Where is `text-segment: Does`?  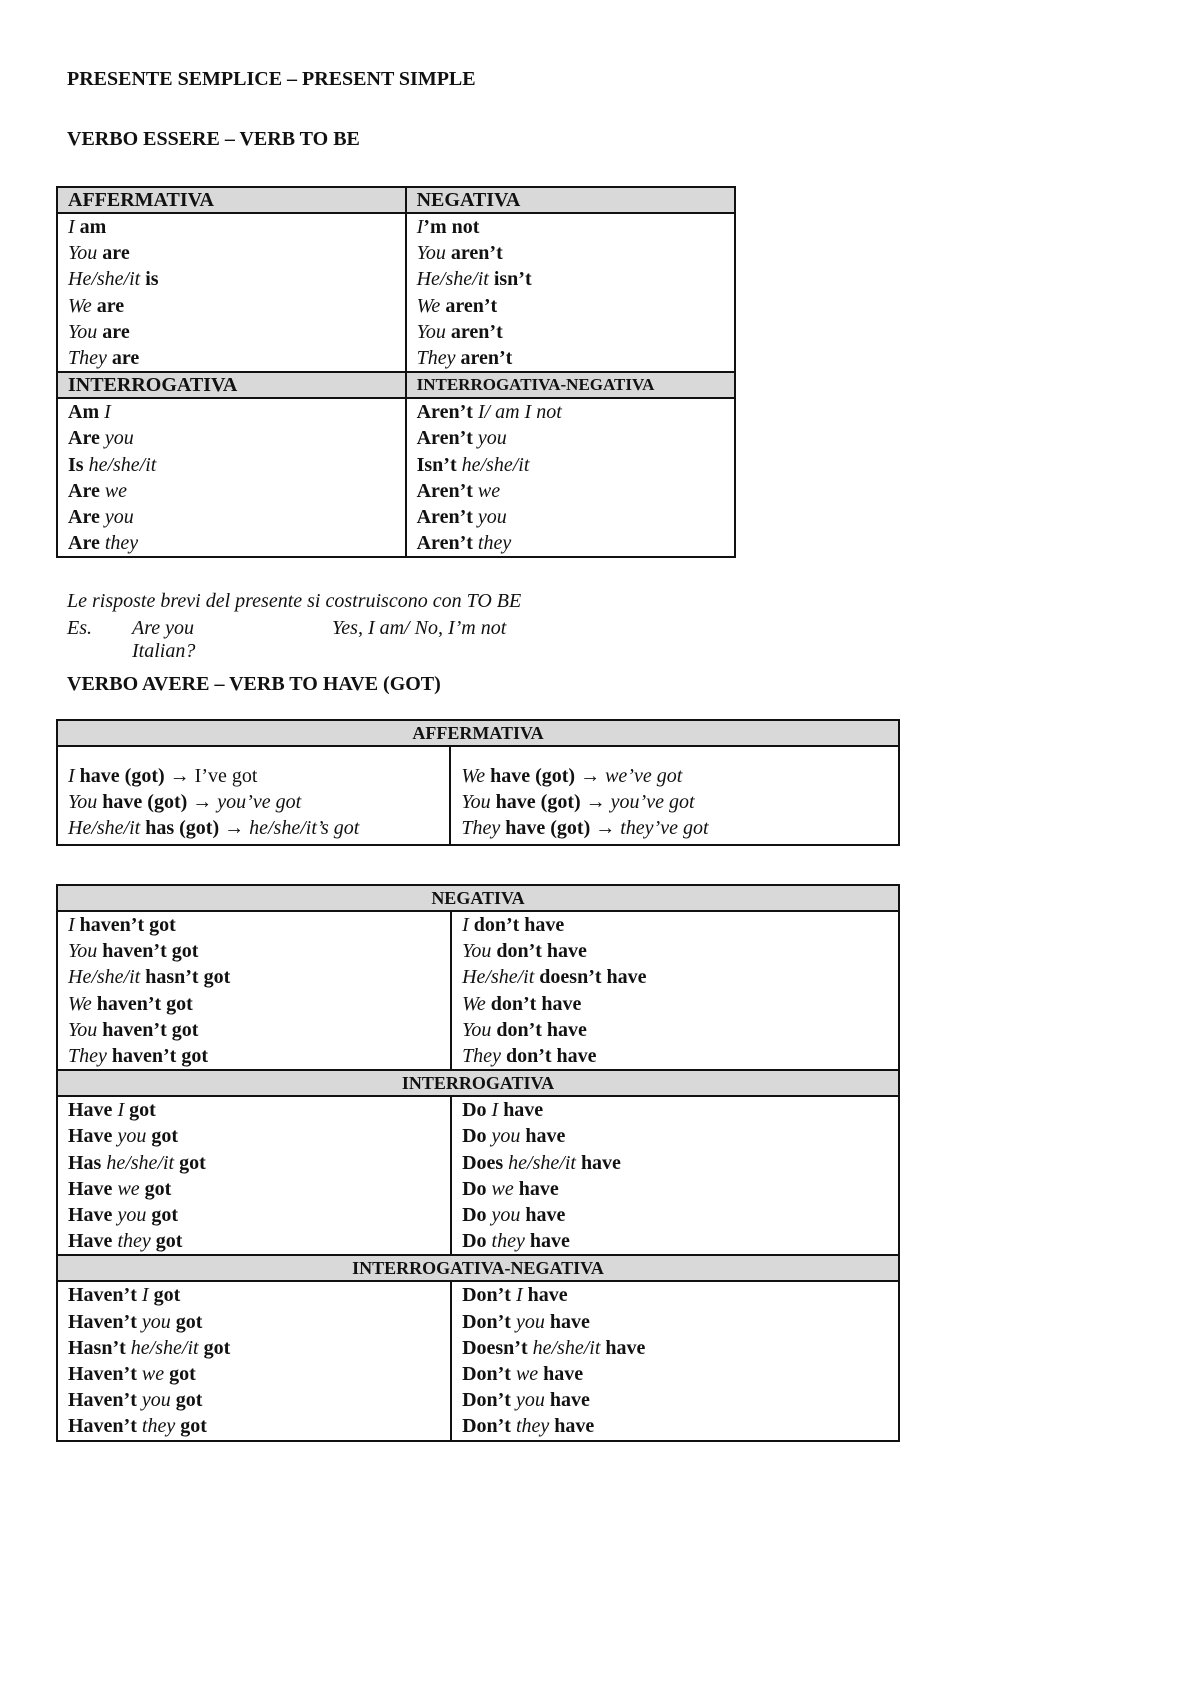
text-segment: Does is located at coordinates (485, 1162).